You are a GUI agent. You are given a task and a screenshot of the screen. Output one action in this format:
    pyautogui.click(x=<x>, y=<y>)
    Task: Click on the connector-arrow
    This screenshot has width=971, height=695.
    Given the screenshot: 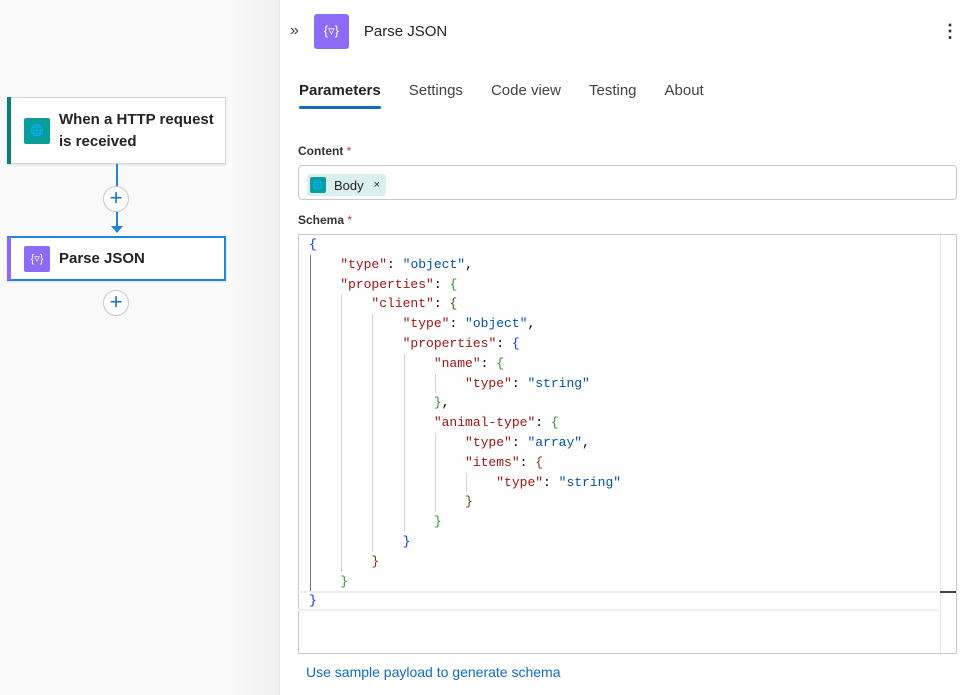 What is the action you would take?
    pyautogui.click(x=117, y=222)
    